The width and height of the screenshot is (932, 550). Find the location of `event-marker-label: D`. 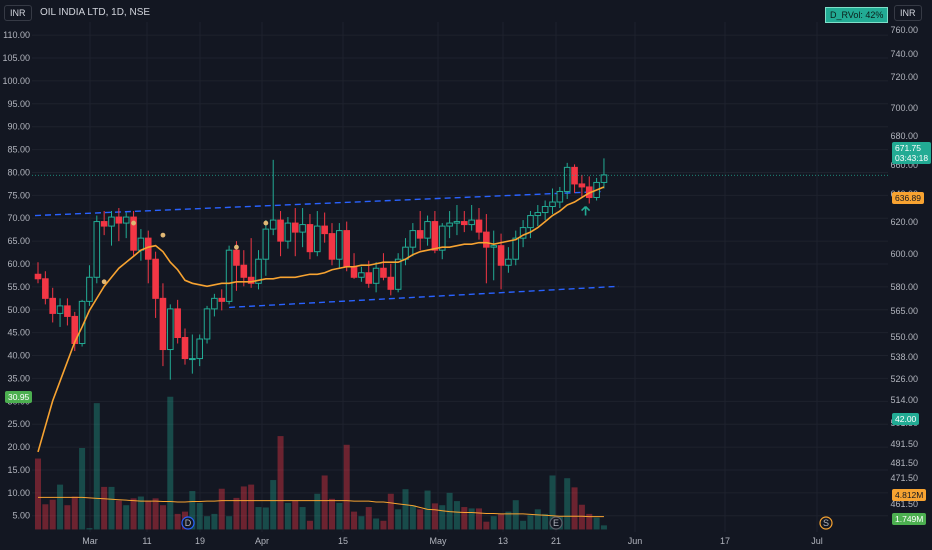

event-marker-label: D is located at coordinates (188, 523).